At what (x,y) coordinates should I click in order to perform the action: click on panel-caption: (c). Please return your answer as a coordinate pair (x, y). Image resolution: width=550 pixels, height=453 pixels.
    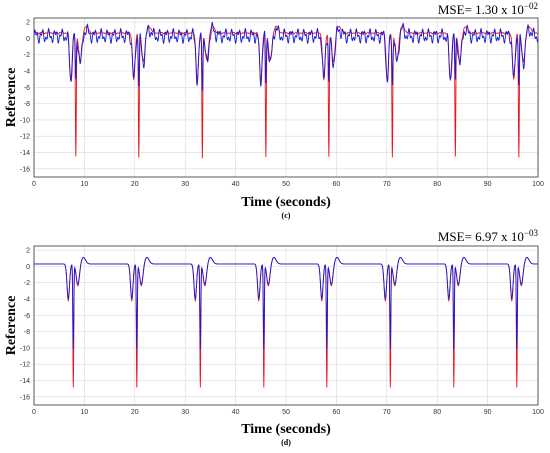
    Looking at the image, I should click on (286, 215).